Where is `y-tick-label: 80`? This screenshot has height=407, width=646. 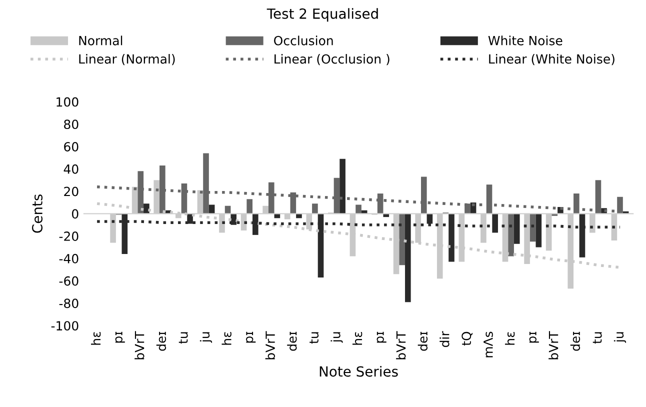
y-tick-label: 80 is located at coordinates (71, 125).